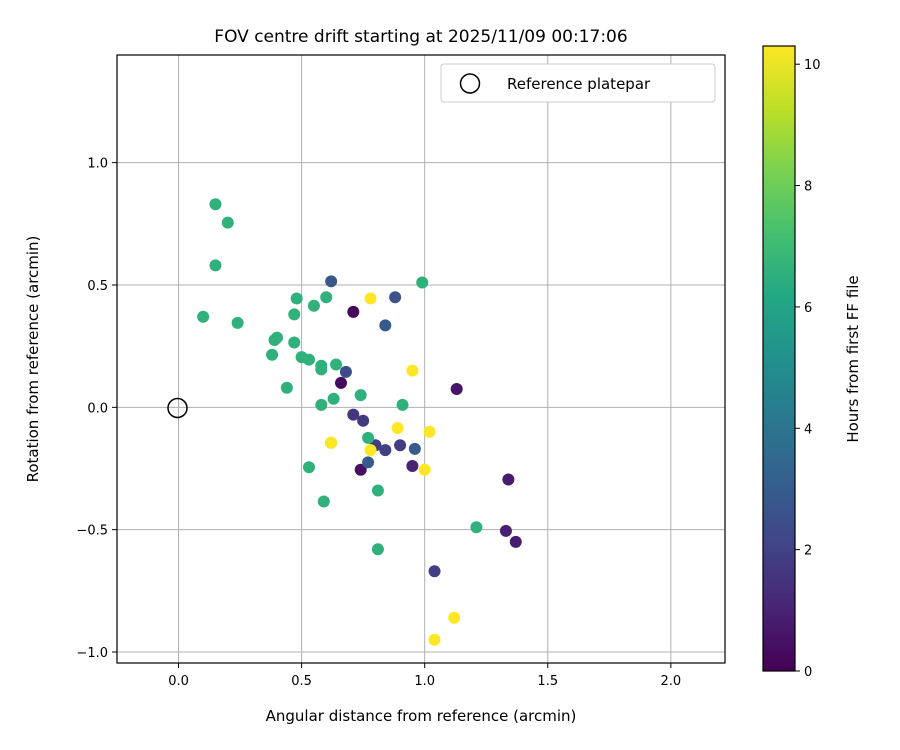 This screenshot has height=750, width=900. I want to click on y-tick-label: −0.5, so click(92, 531).